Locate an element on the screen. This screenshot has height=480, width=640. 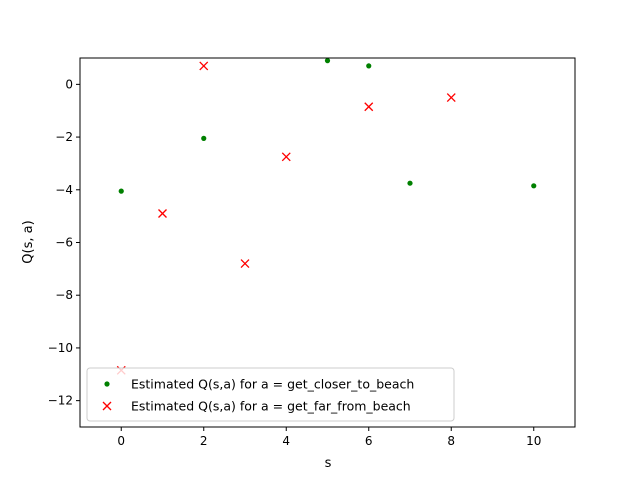
y-tick-label: −6 is located at coordinates (64, 243).